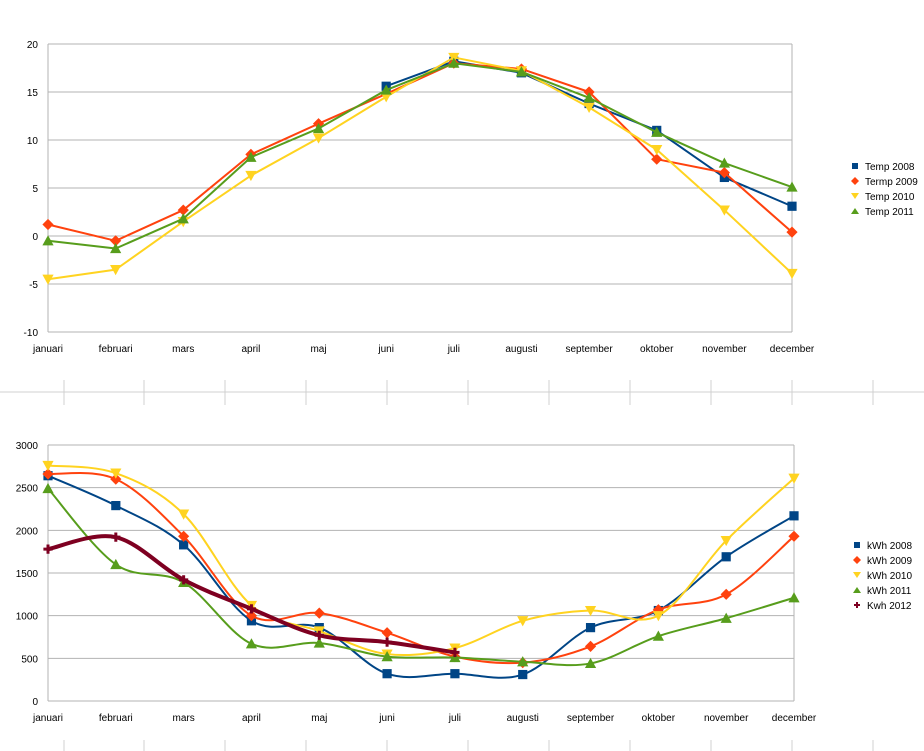  I want to click on y-tick-label: 3000, so click(27, 446).